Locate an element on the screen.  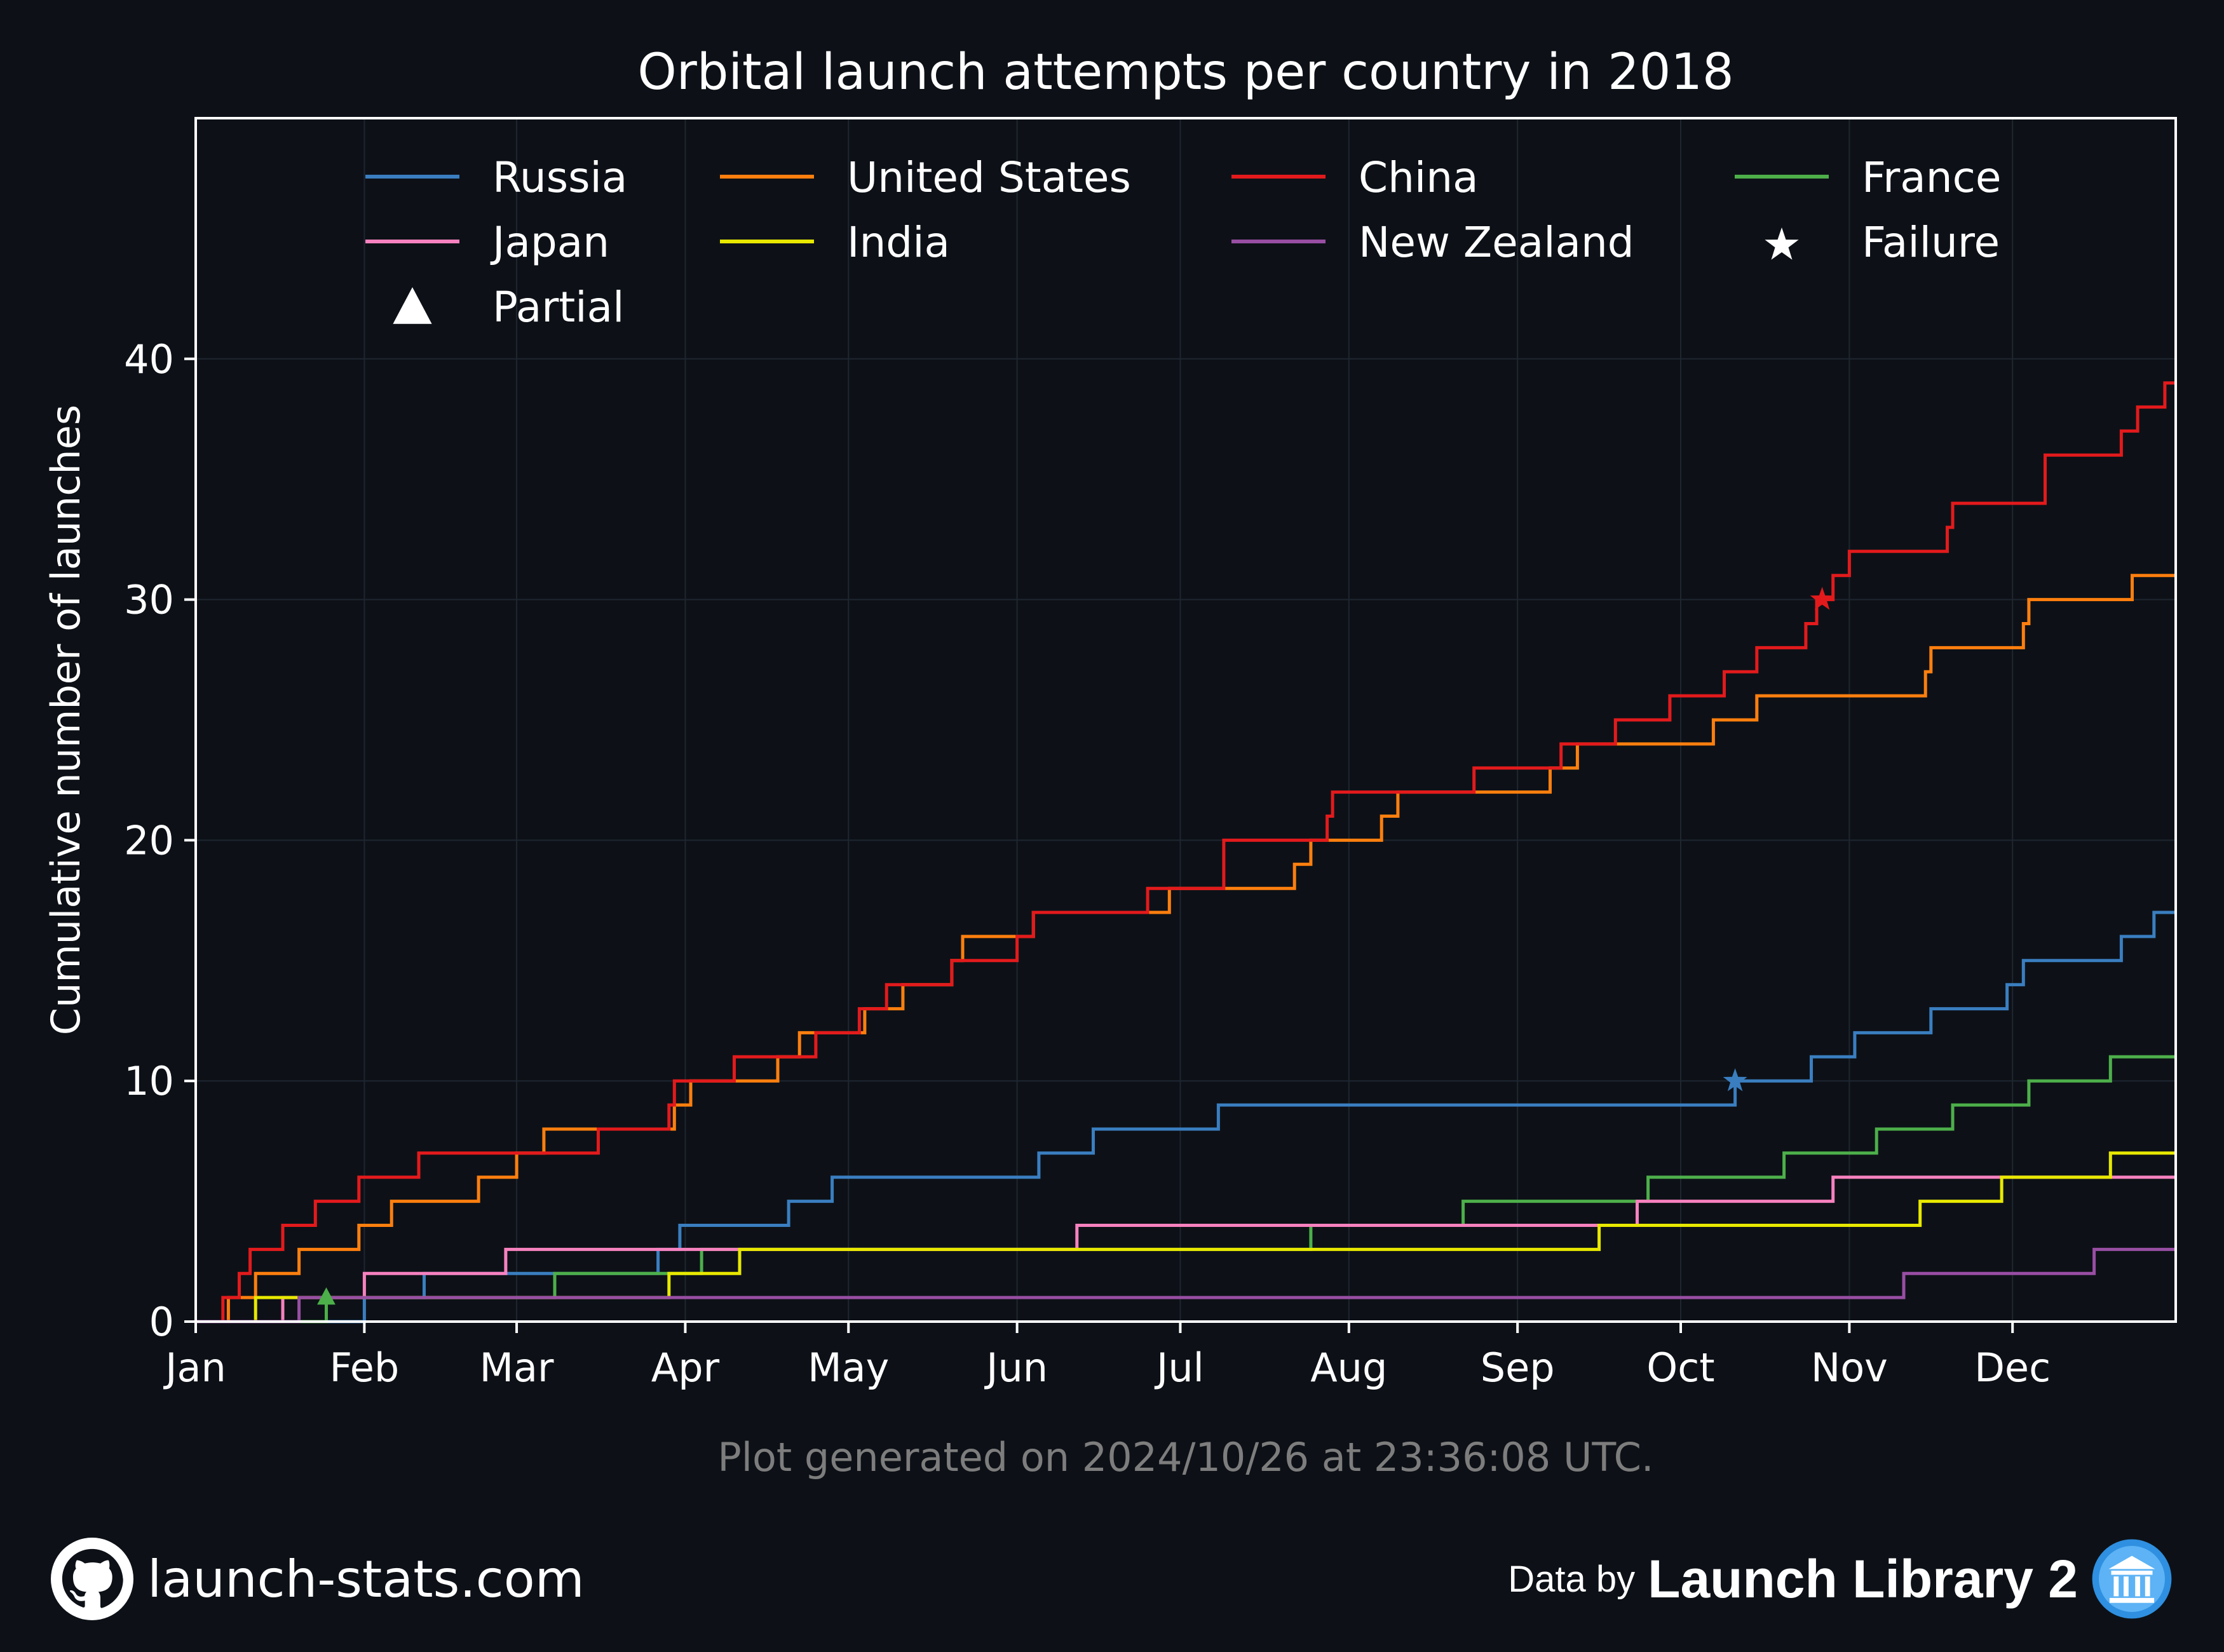
y-axis: 0 10 20 30 40 is located at coordinates (160, 840).